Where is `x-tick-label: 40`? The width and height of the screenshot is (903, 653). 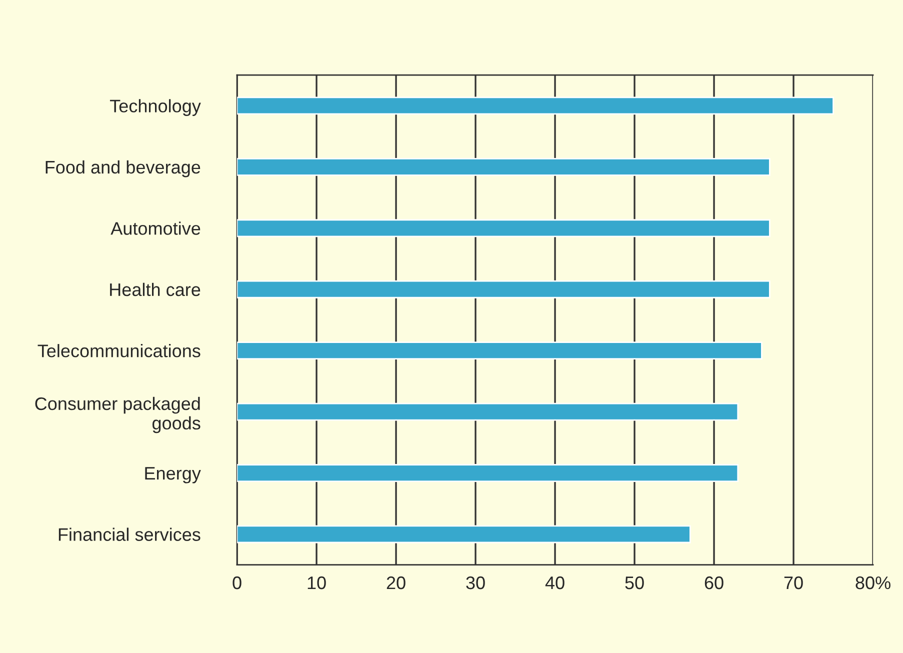 x-tick-label: 40 is located at coordinates (554, 583).